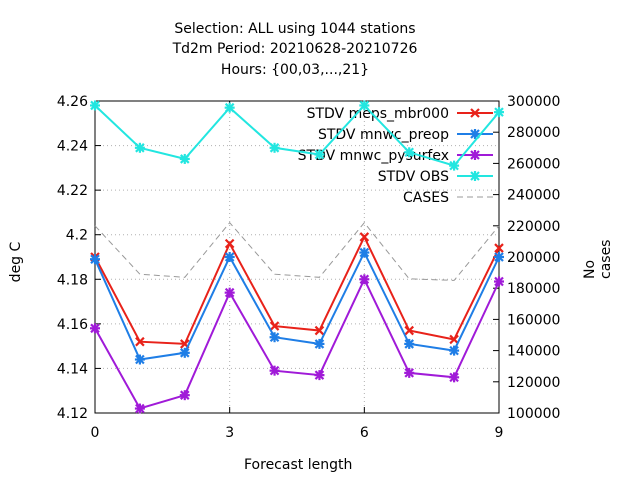 This screenshot has height=480, width=640. Describe the element at coordinates (533, 414) in the screenshot. I see `y2-tick-label: 100000` at that location.